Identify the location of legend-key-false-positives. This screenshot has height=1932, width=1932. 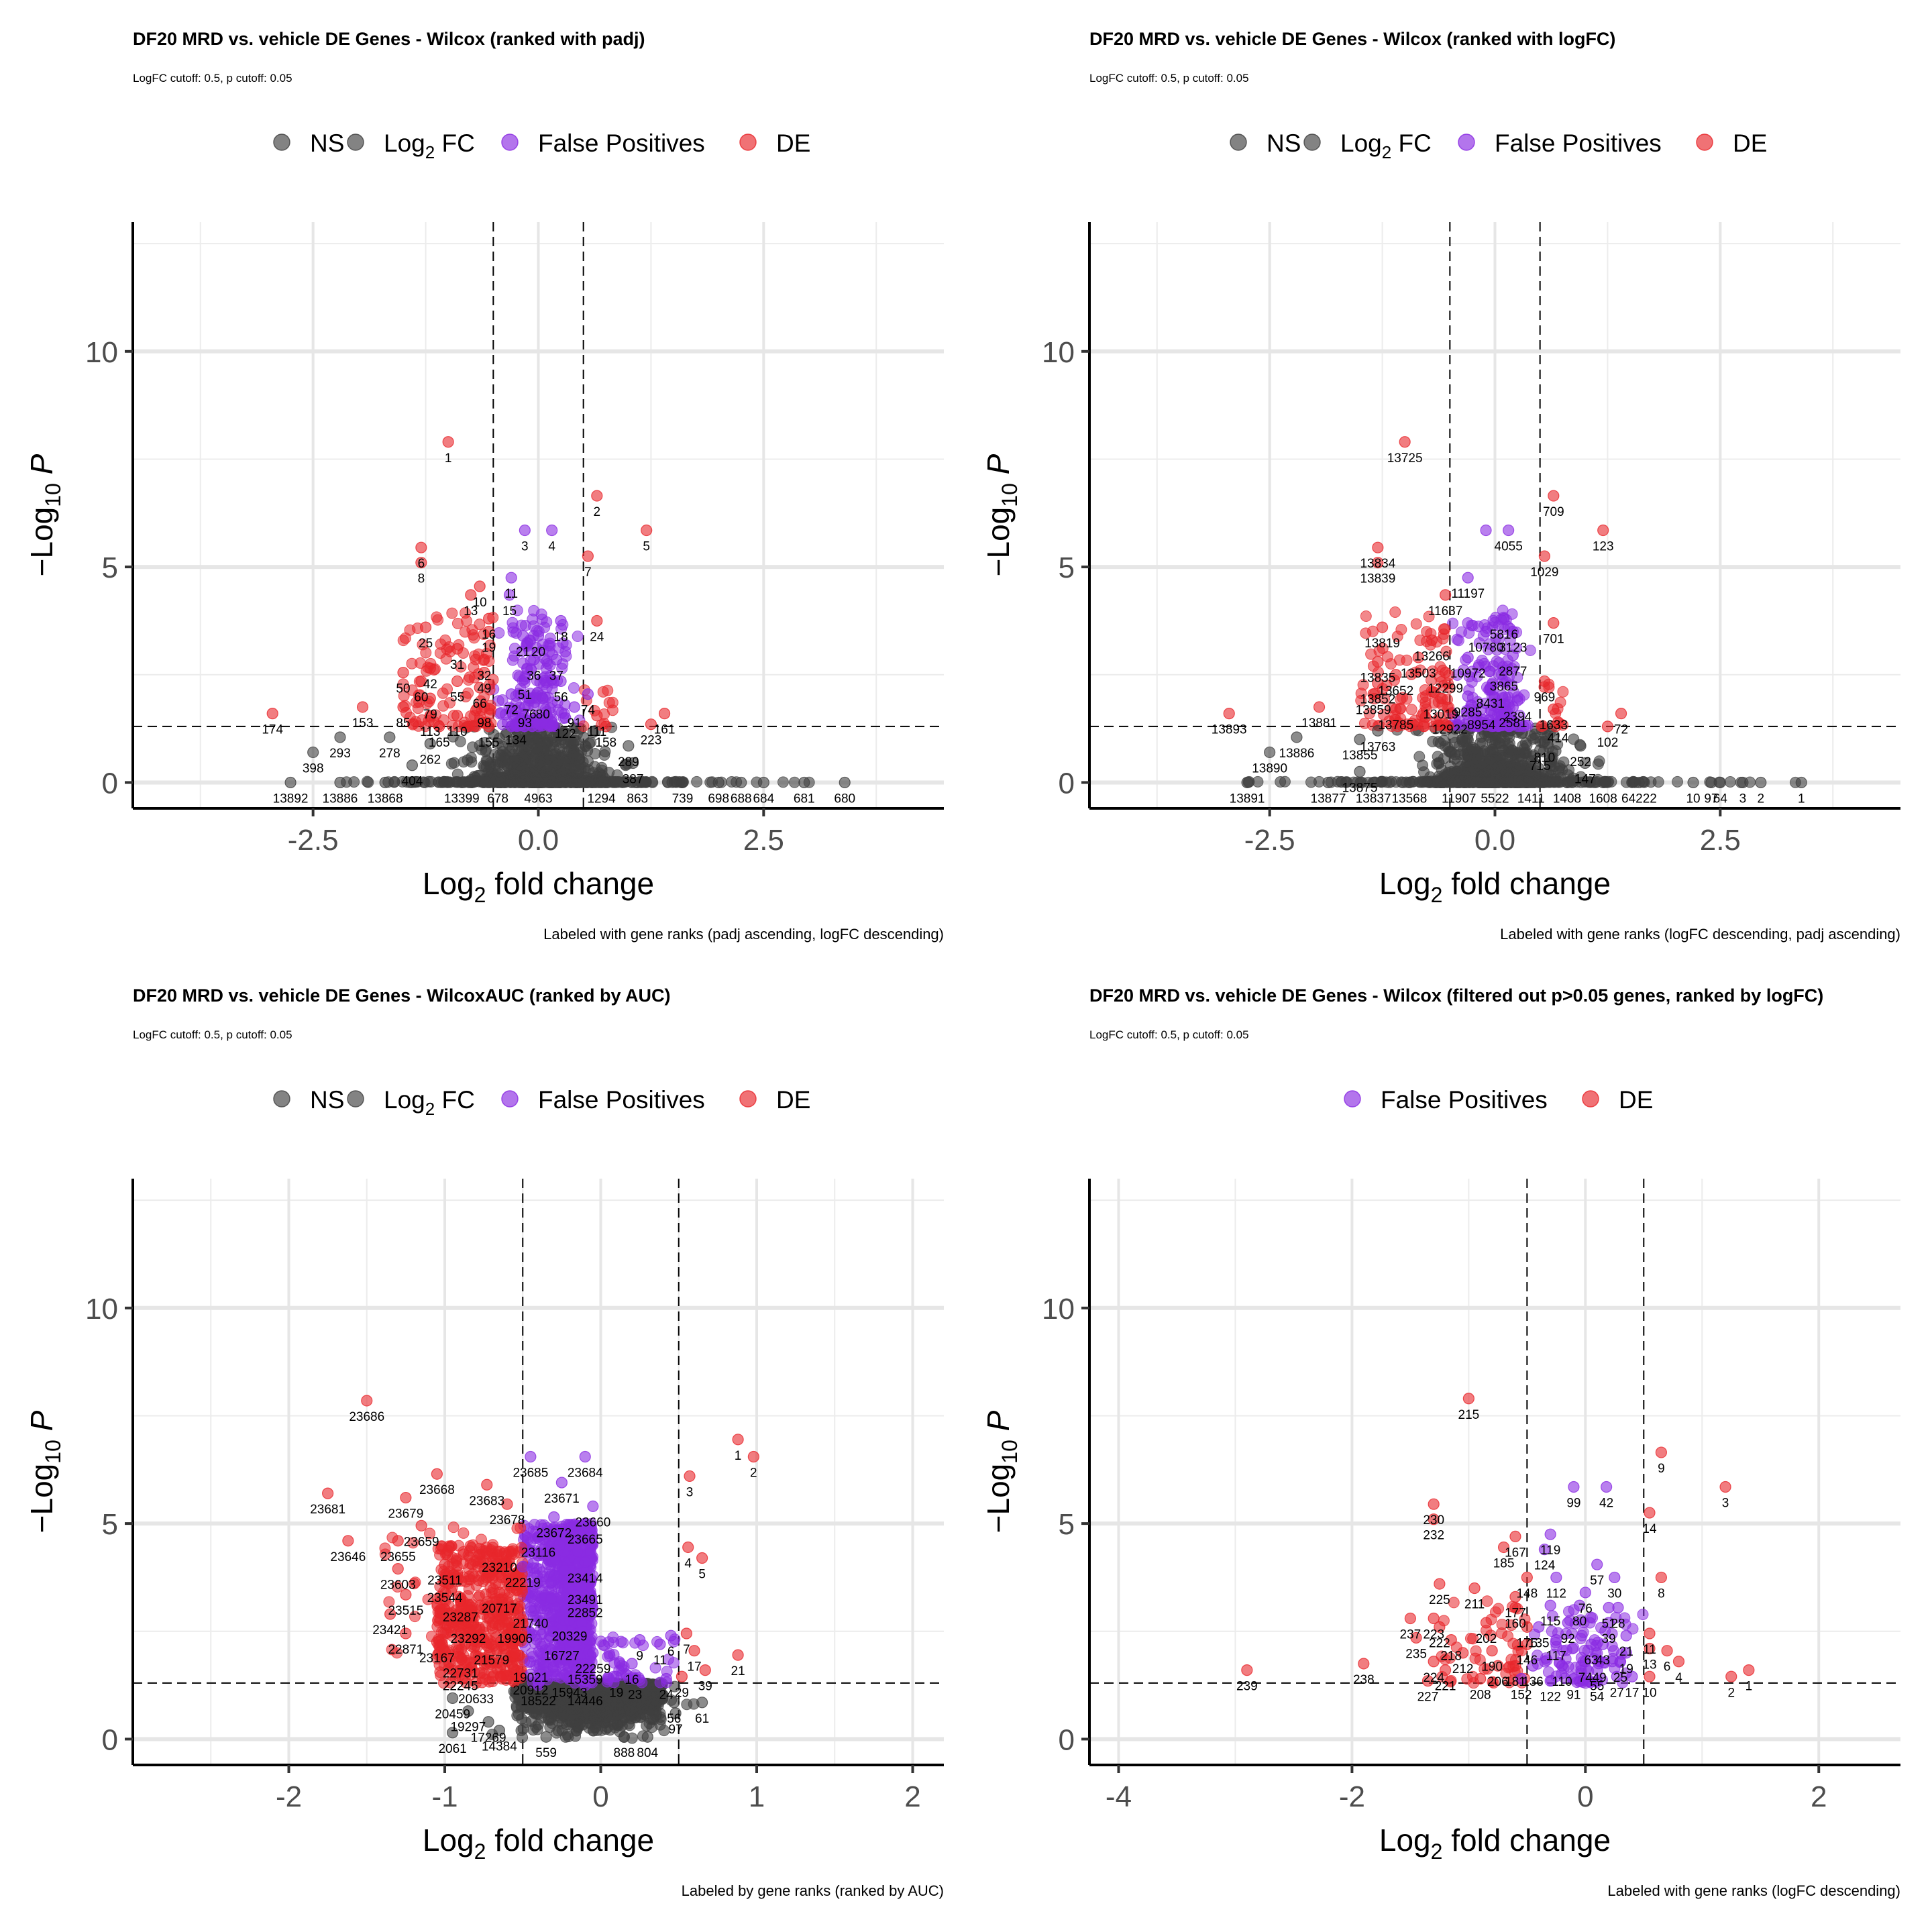
(510, 142).